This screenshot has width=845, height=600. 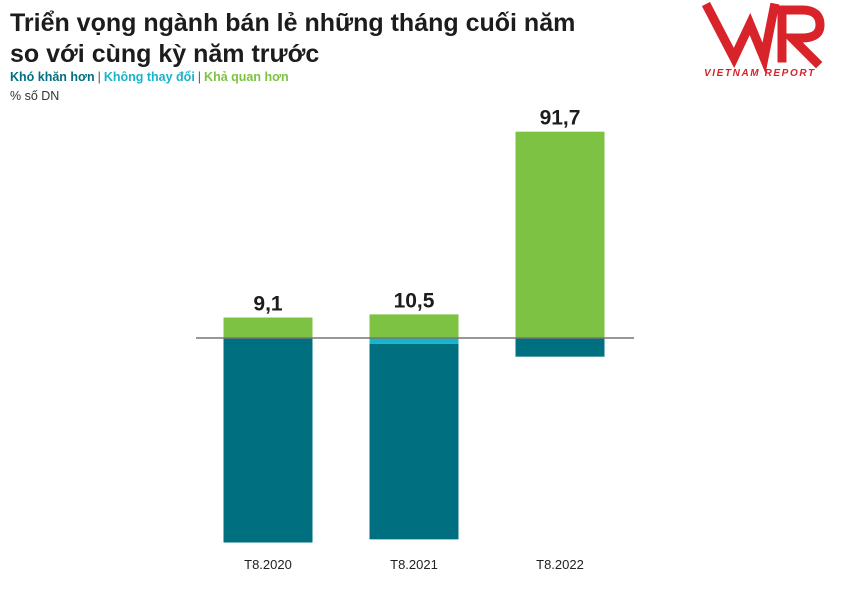 What do you see at coordinates (414, 564) in the screenshot?
I see `x-tick-label-t8.2021: T8.2021` at bounding box center [414, 564].